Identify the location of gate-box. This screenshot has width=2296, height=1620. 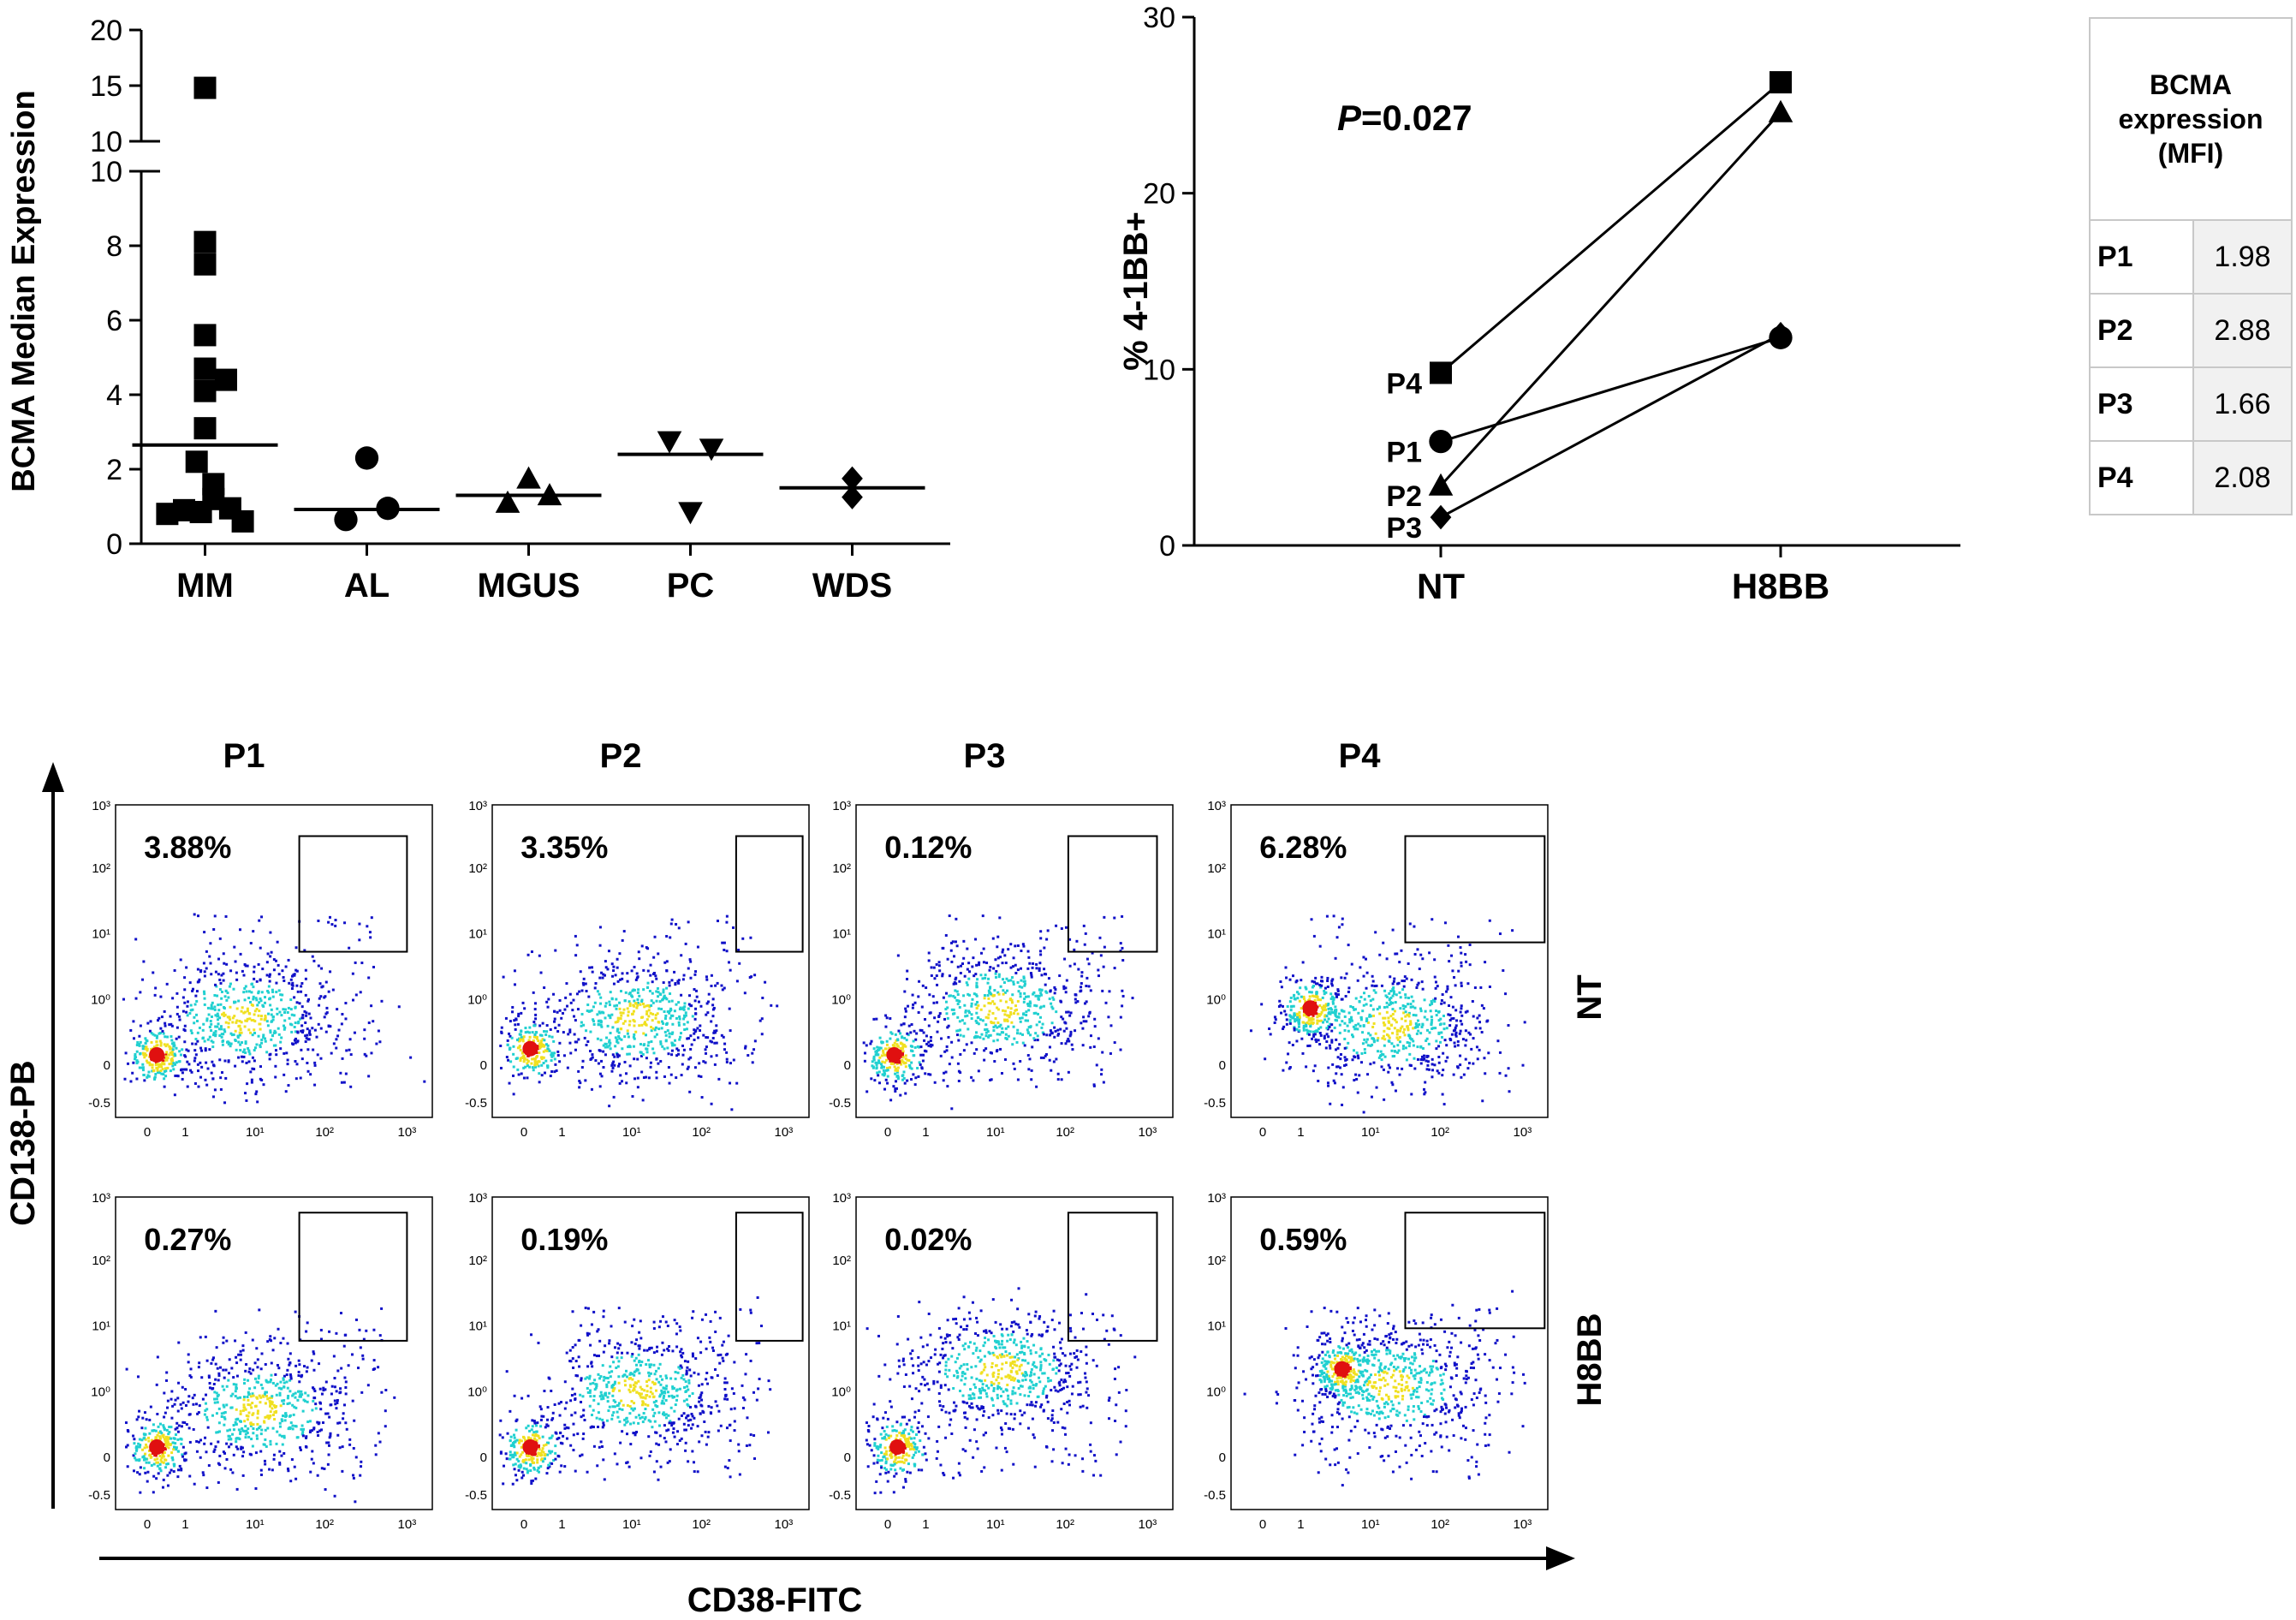
(353, 1277).